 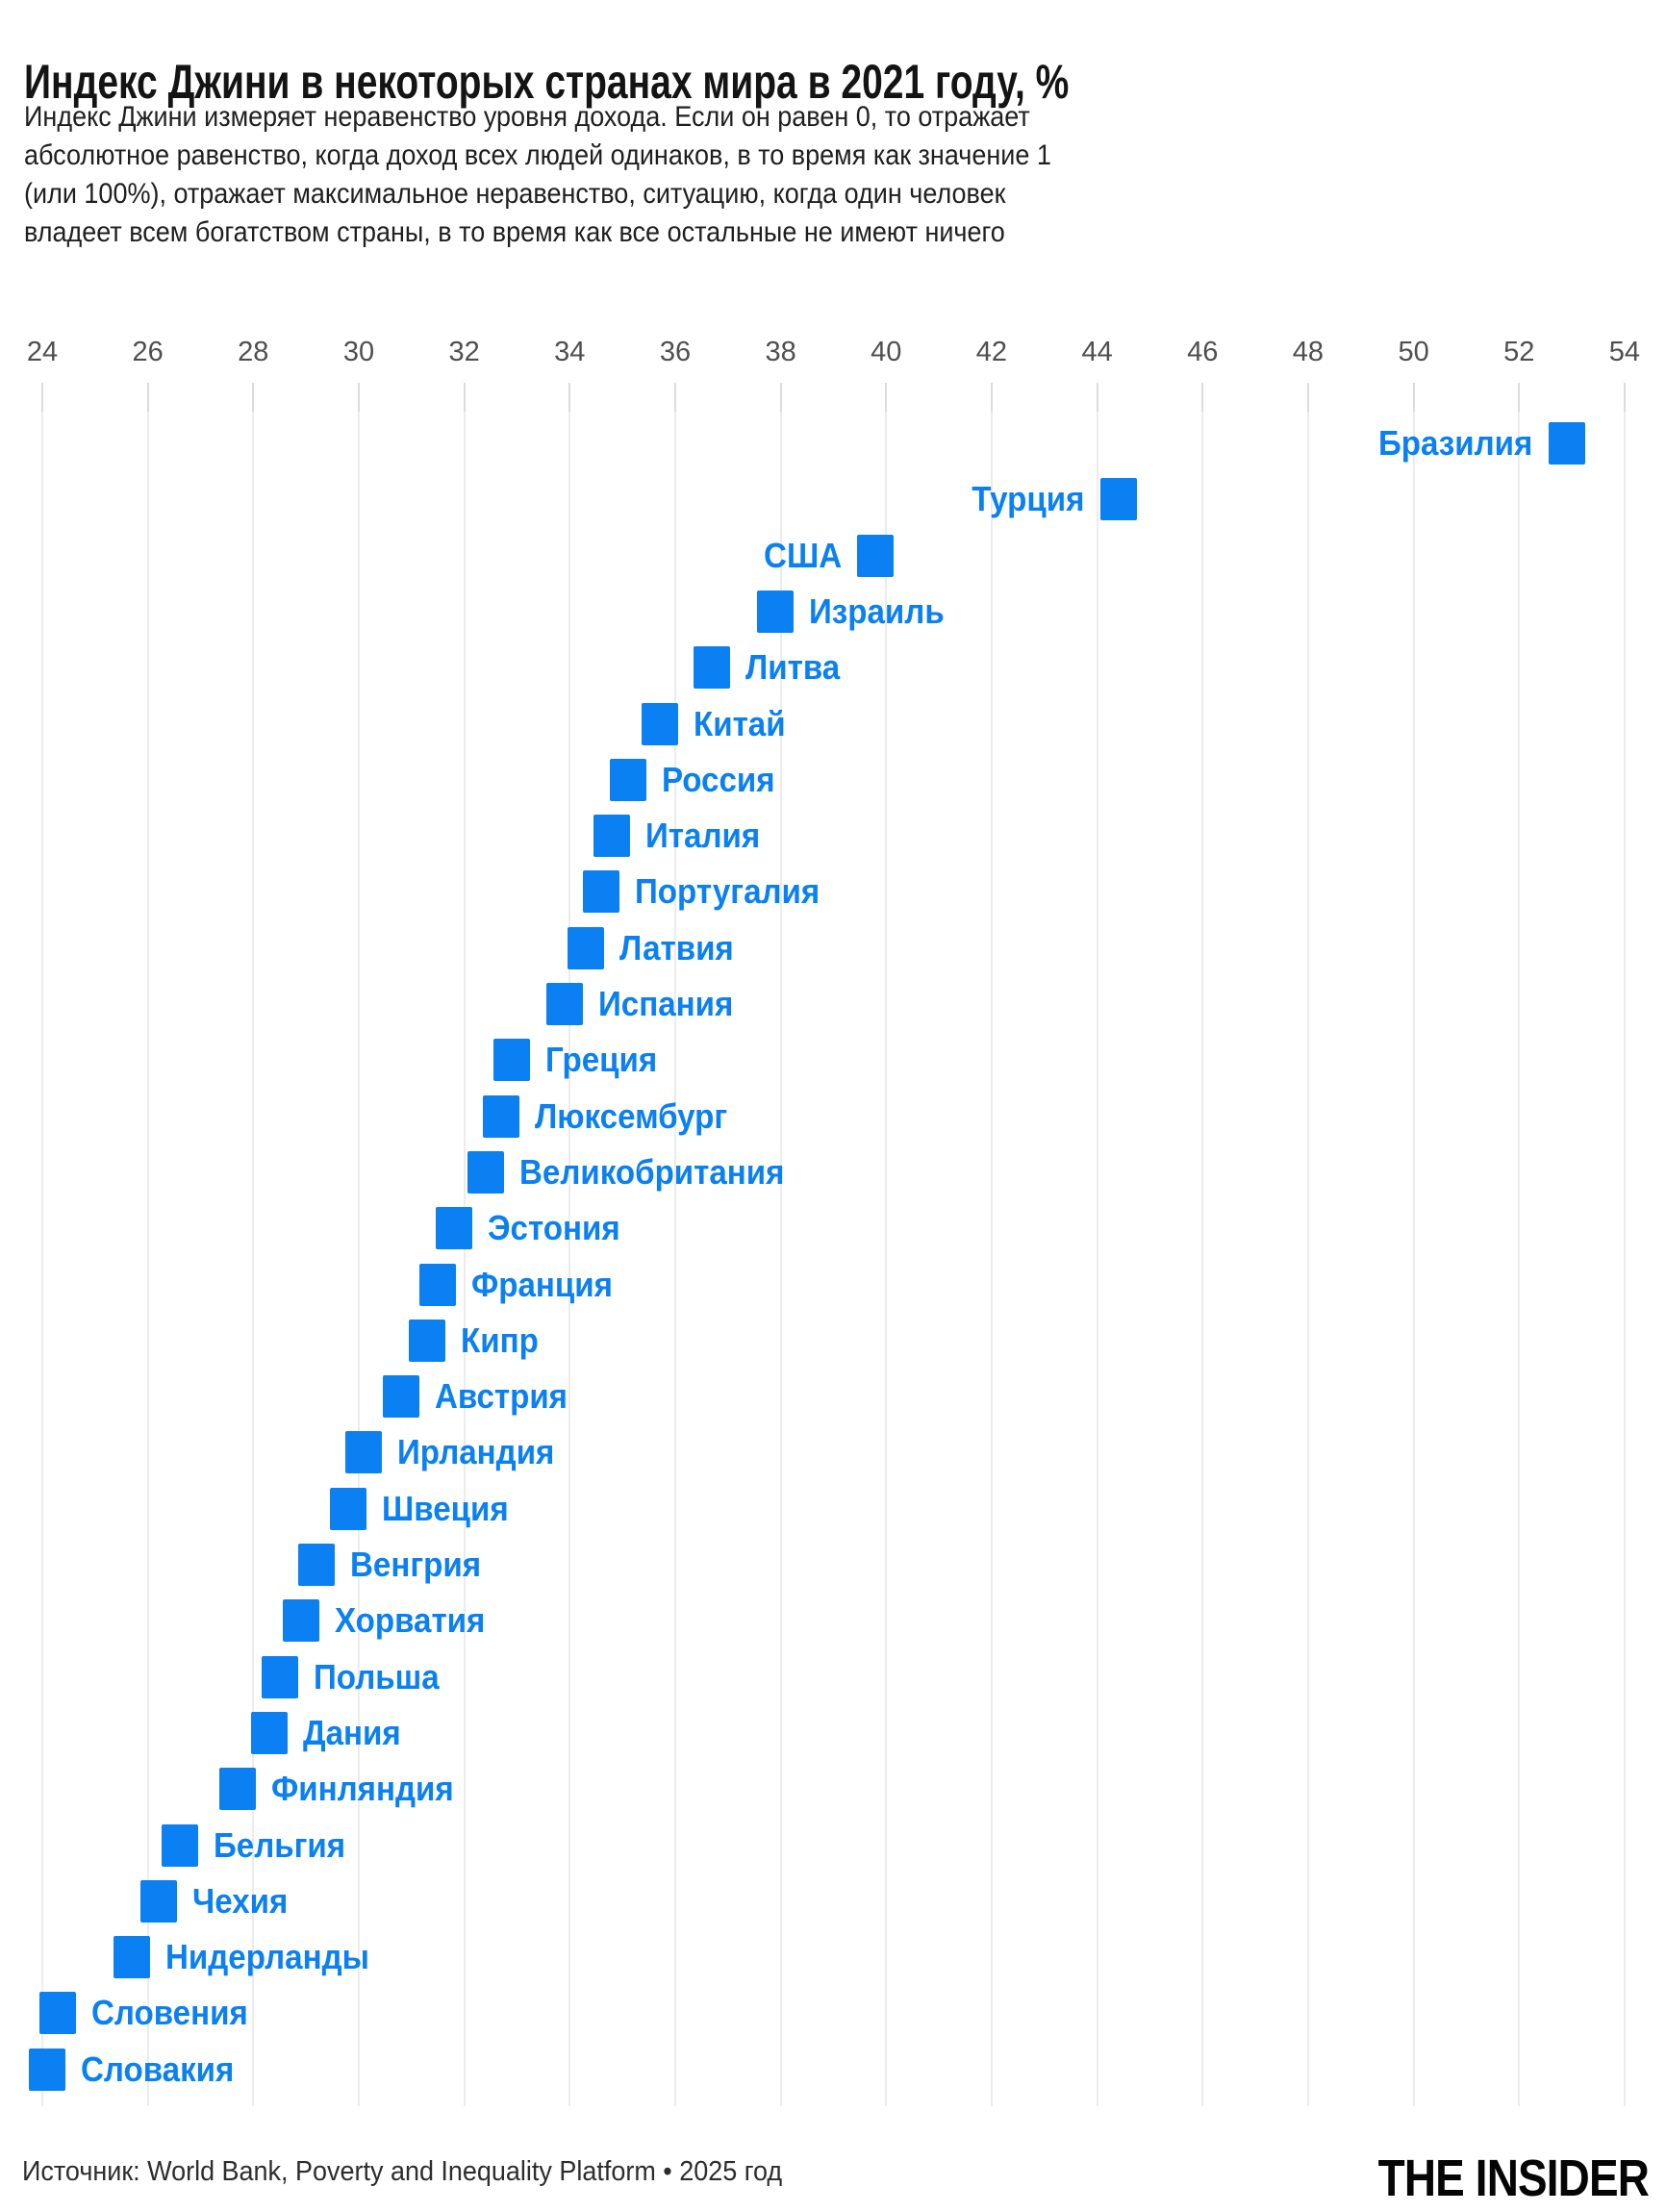 What do you see at coordinates (570, 352) in the screenshot?
I see `axis-tick-label: 34` at bounding box center [570, 352].